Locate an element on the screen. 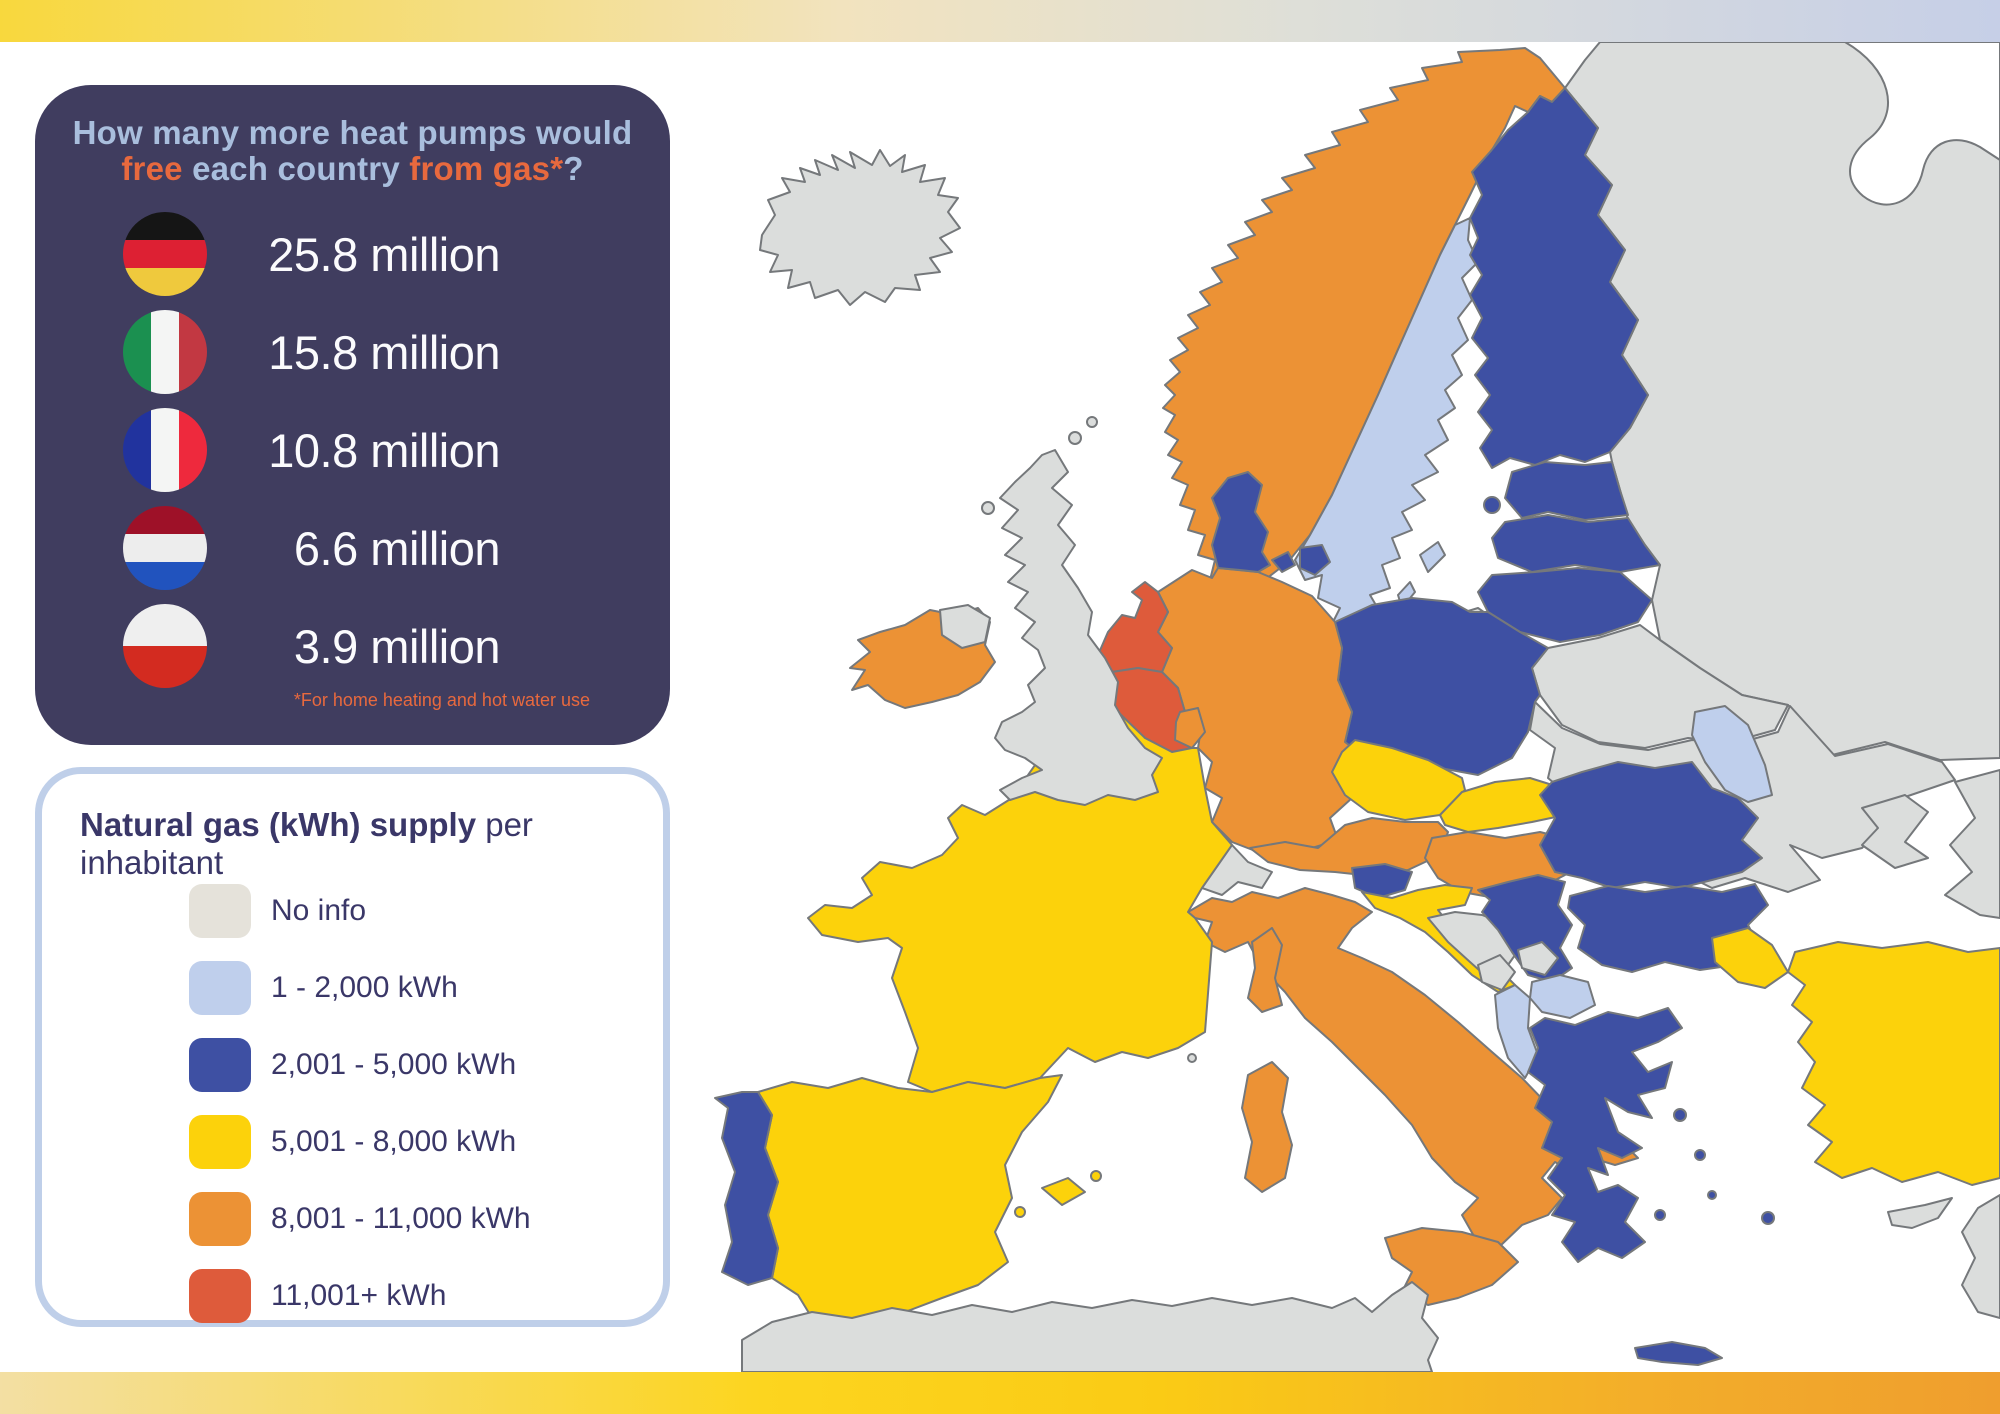 The image size is (2000, 1414). flag-france-icon is located at coordinates (165, 450).